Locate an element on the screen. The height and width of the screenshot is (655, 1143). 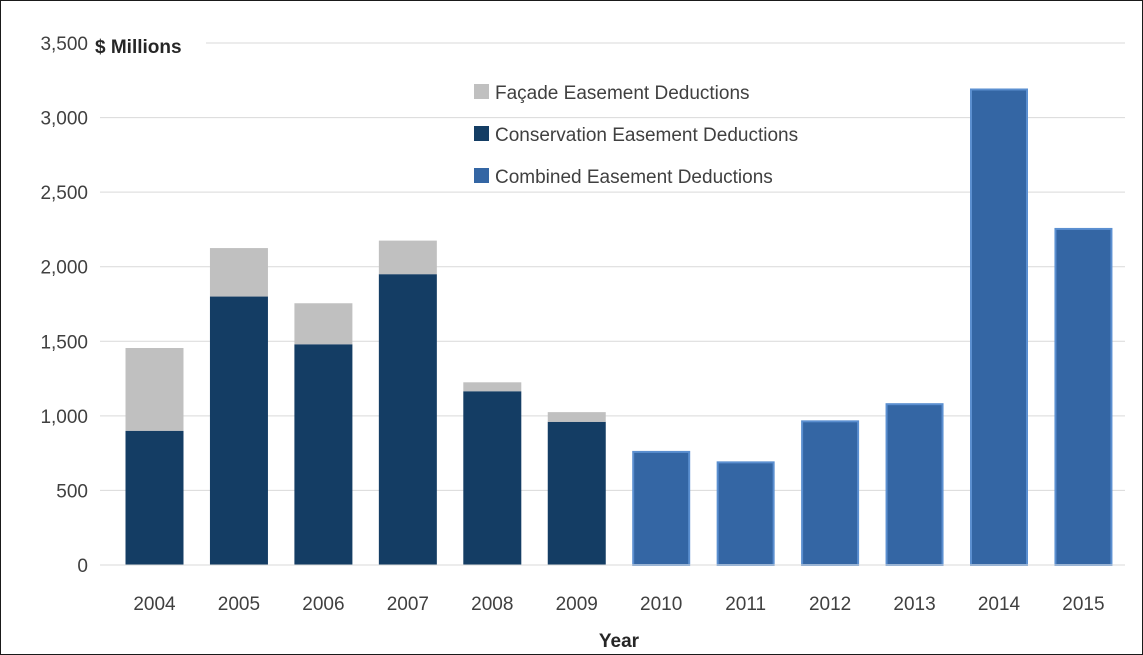
legend-label: Conservation Easement Deductions is located at coordinates (646, 135).